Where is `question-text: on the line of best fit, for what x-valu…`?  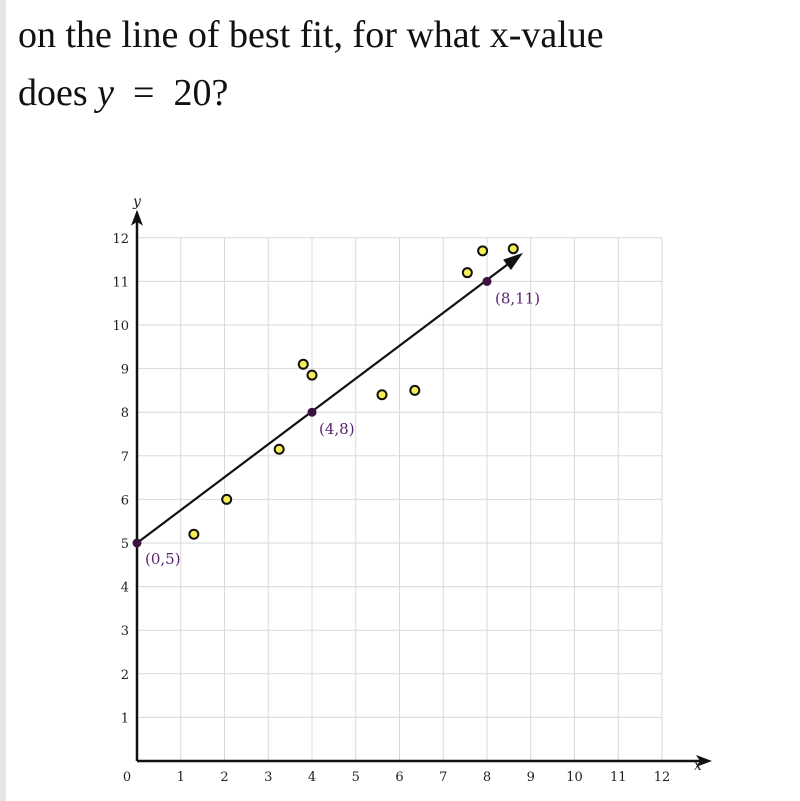 question-text: on the line of best fit, for what x-valu… is located at coordinates (403, 64).